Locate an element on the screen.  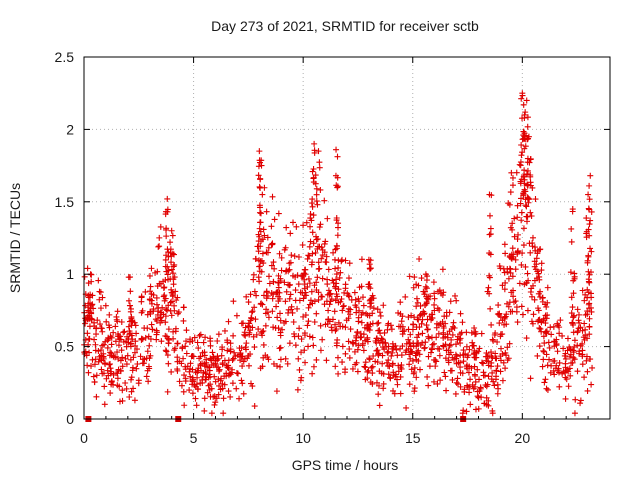
y-tick-label: 1.5 is located at coordinates (65, 202).